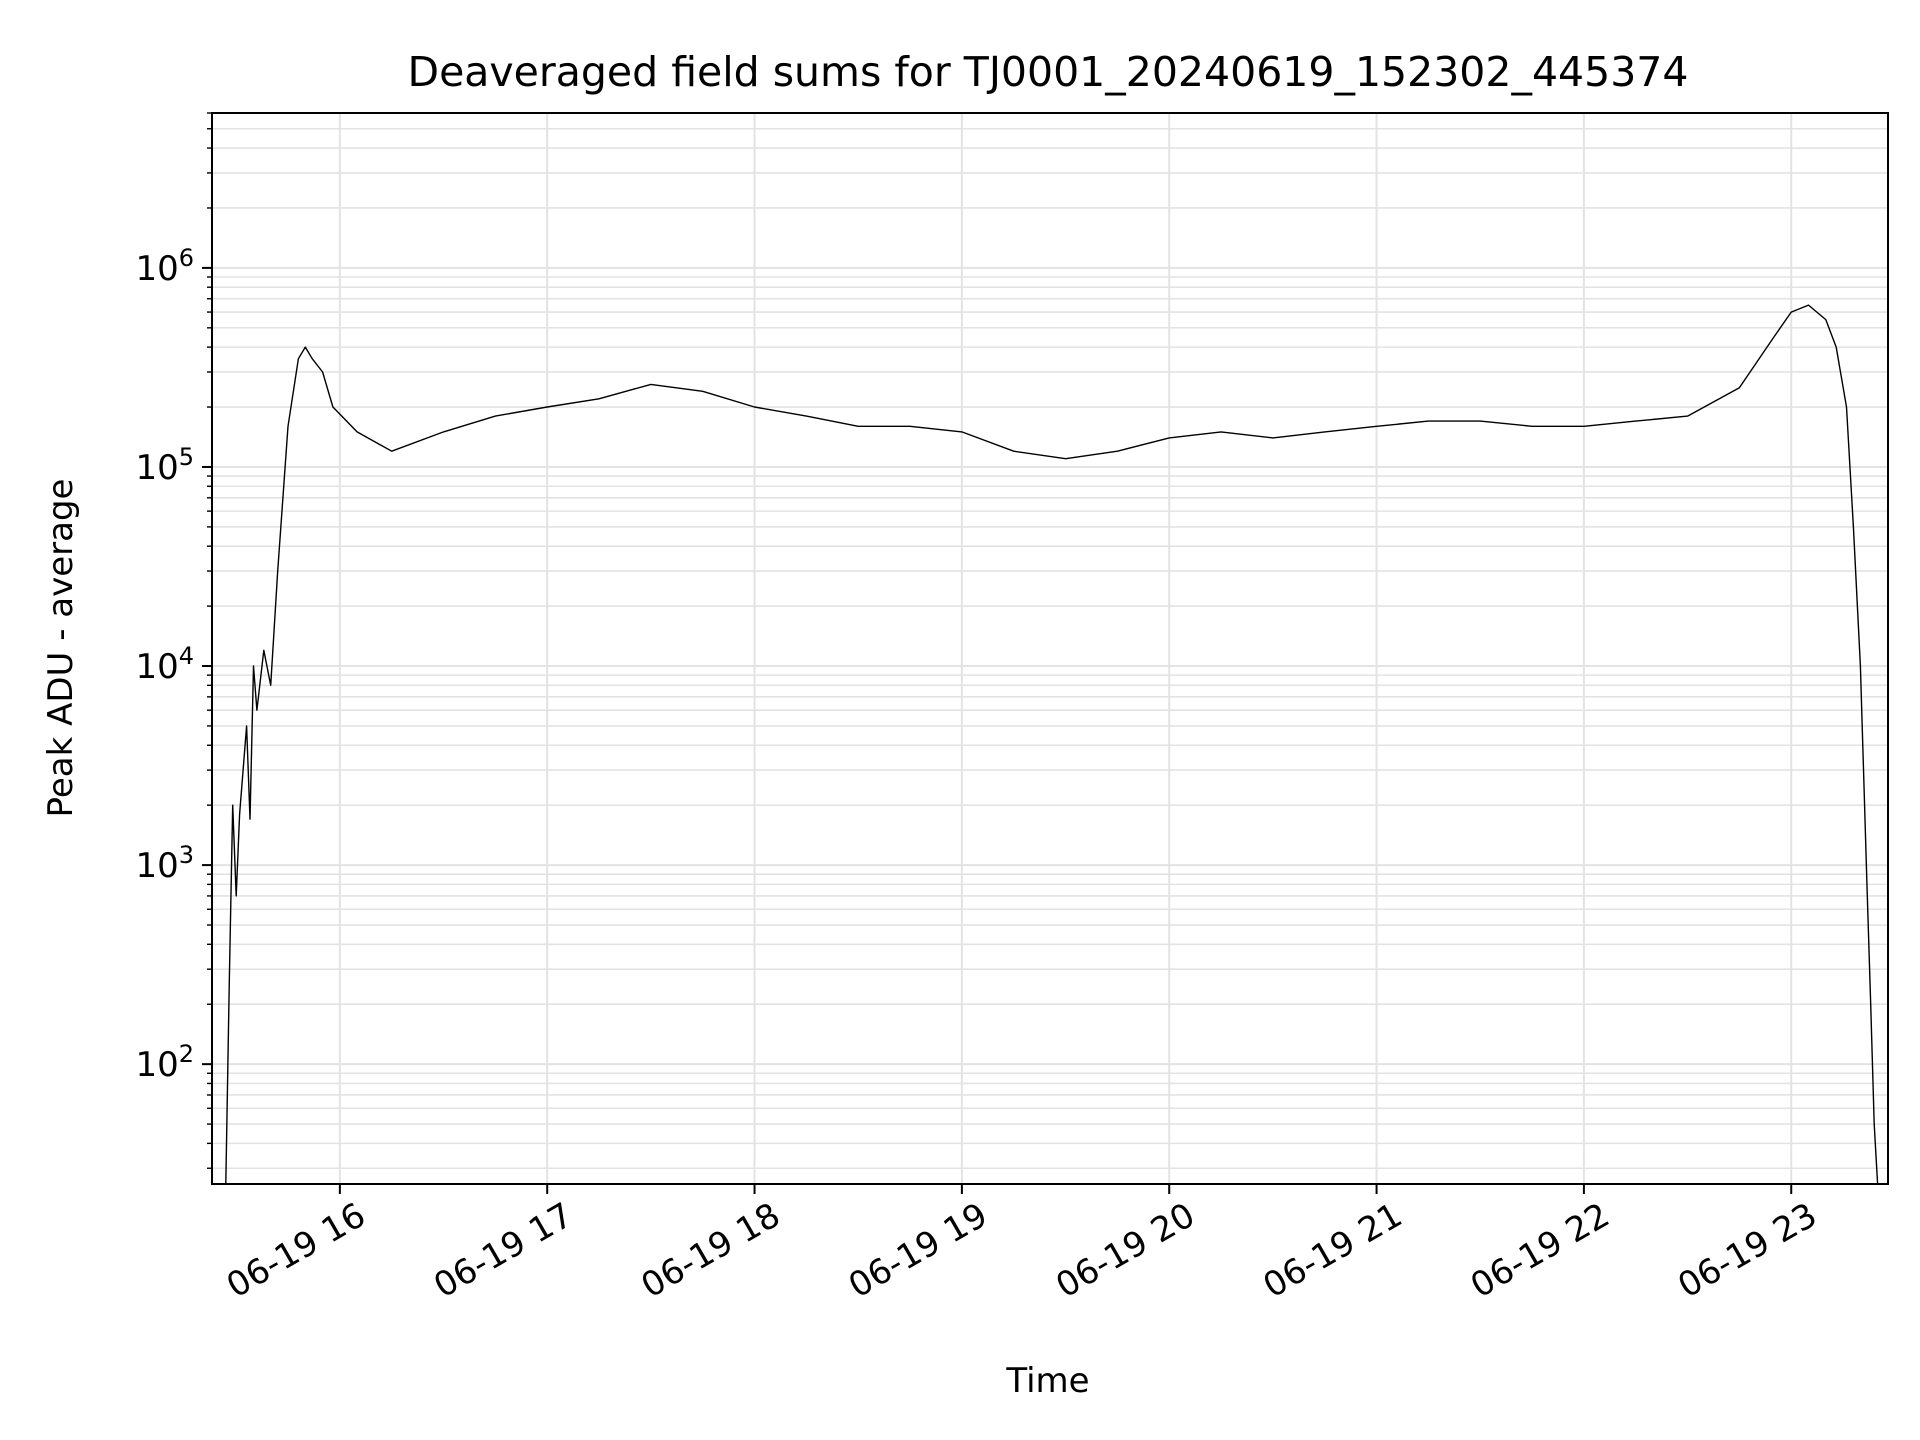 The image size is (1920, 1440). Describe the element at coordinates (164, 266) in the screenshot. I see `y-tick-label: 10⁶` at that location.